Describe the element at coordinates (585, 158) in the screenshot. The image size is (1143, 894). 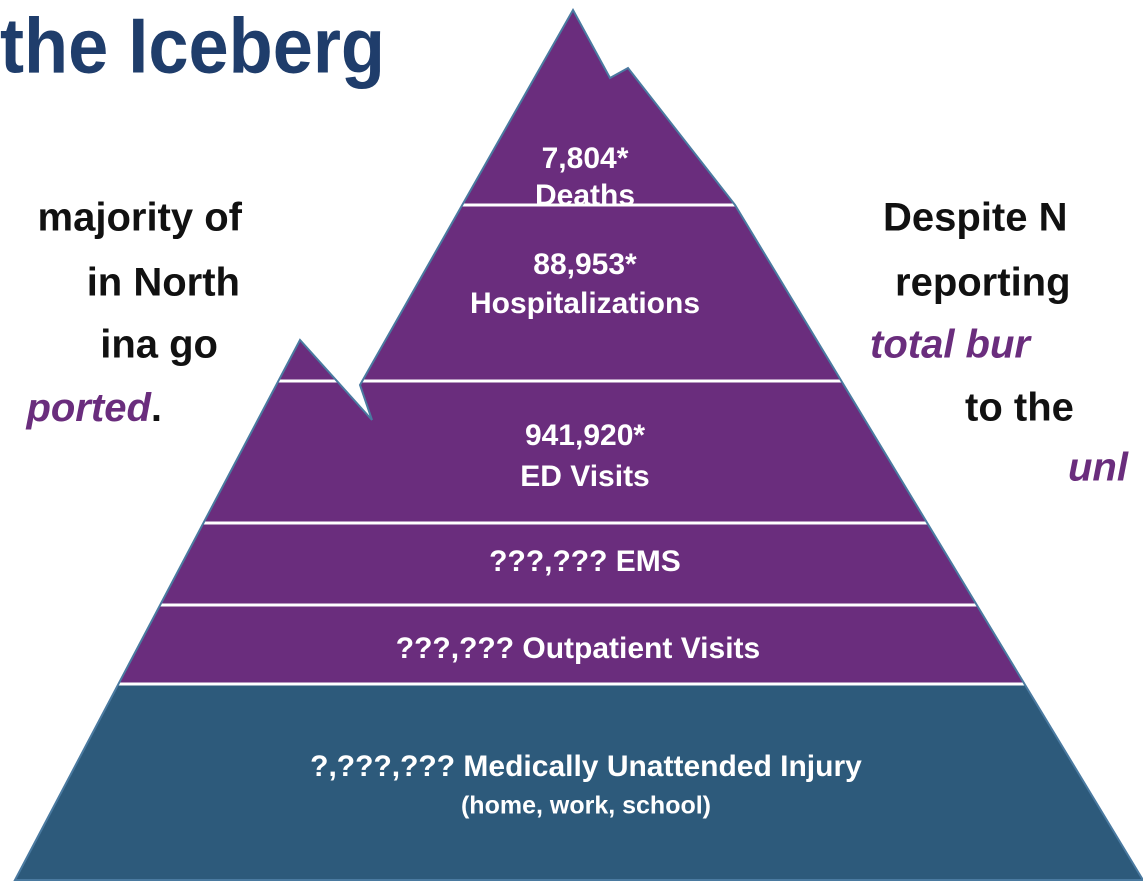
I see `level-count: 7,804*` at that location.